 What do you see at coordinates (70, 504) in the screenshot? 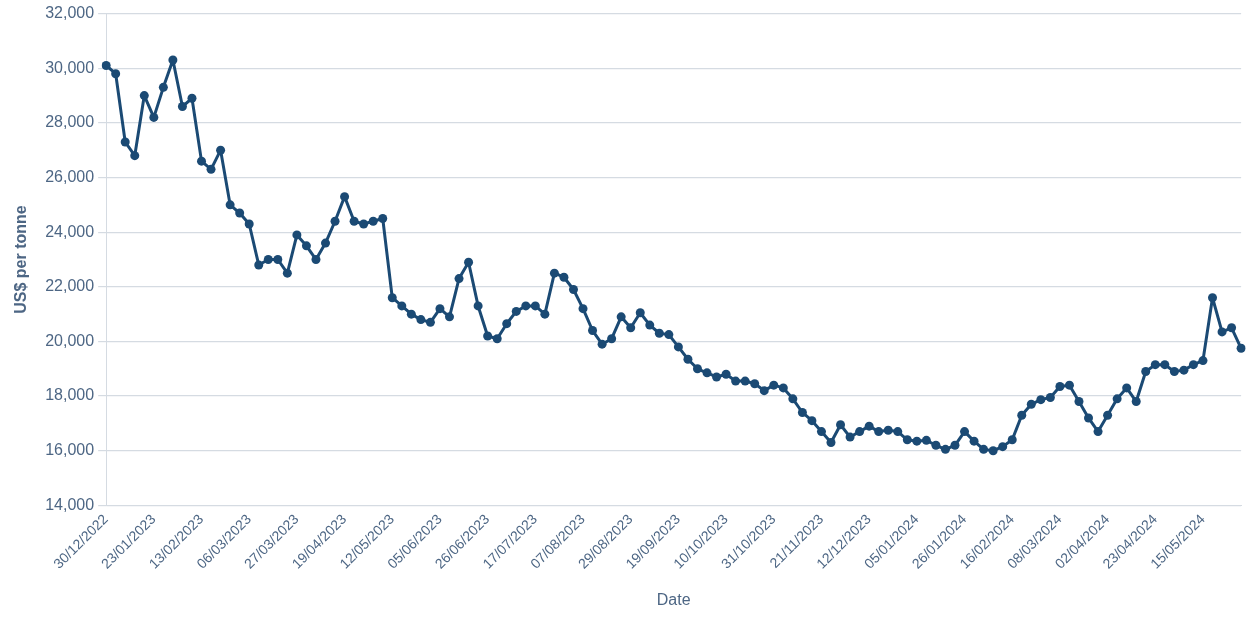
I see `y-tick-label: 14,000` at bounding box center [70, 504].